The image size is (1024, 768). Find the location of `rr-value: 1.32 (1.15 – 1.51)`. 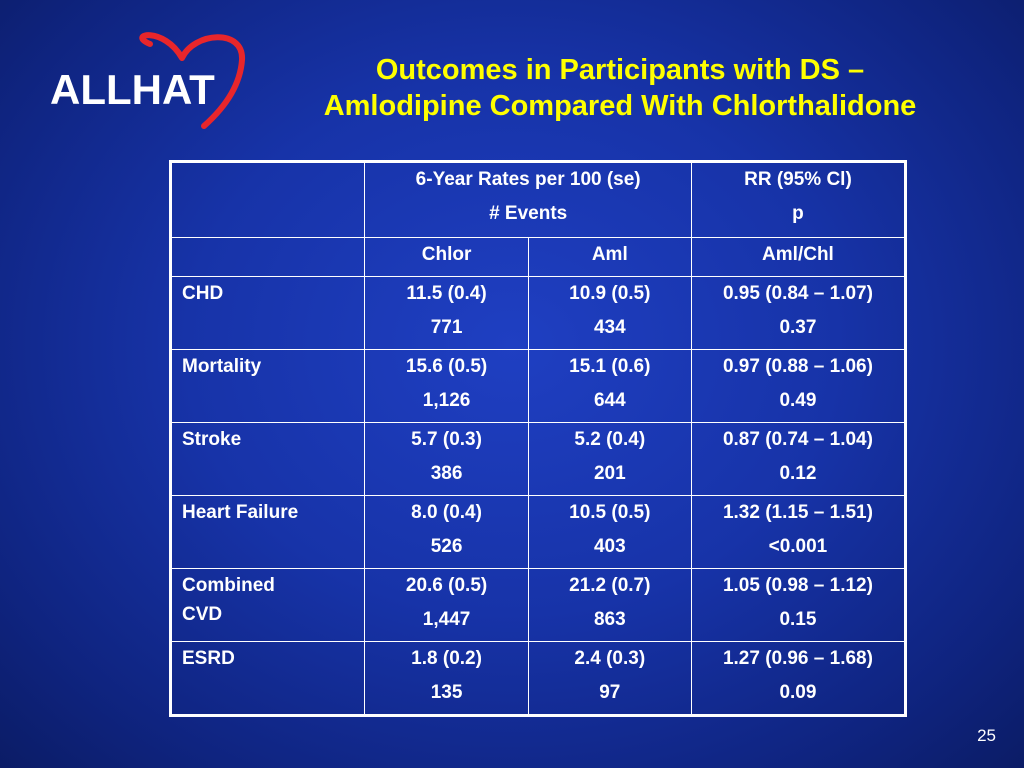

rr-value: 1.32 (1.15 – 1.51) is located at coordinates (797, 512).